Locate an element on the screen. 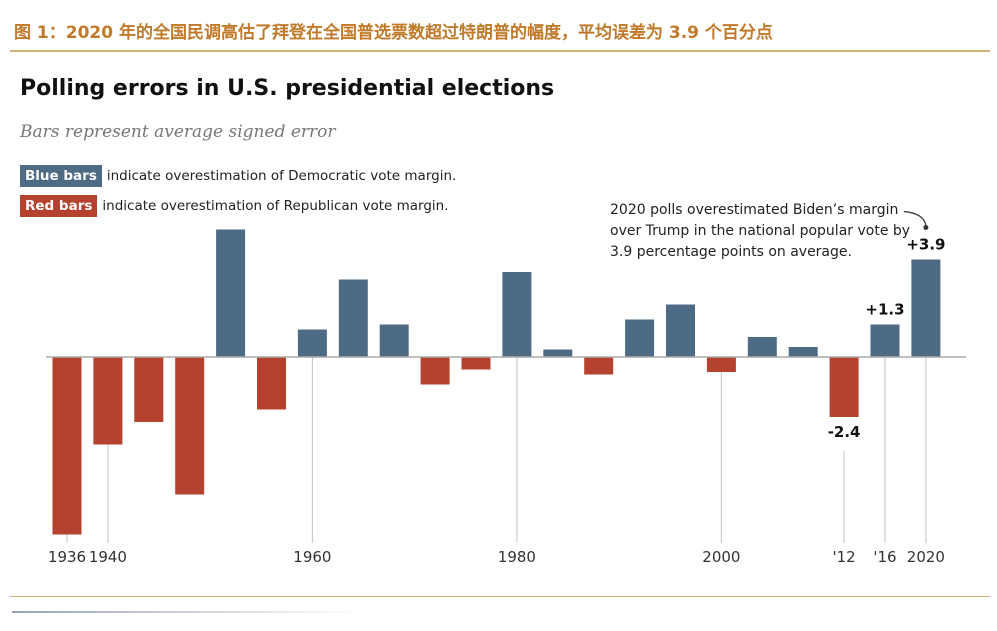  bar-2012 is located at coordinates (844, 387).